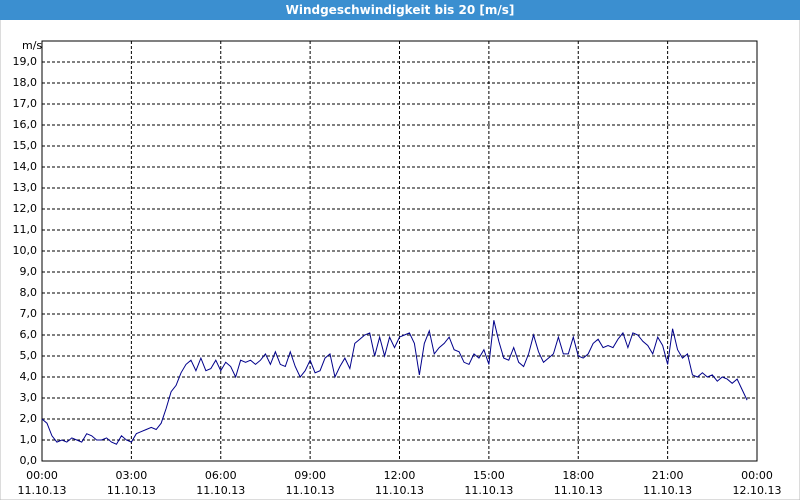 The width and height of the screenshot is (800, 500). What do you see at coordinates (132, 475) in the screenshot?
I see `x-tick-label: 03:00` at bounding box center [132, 475].